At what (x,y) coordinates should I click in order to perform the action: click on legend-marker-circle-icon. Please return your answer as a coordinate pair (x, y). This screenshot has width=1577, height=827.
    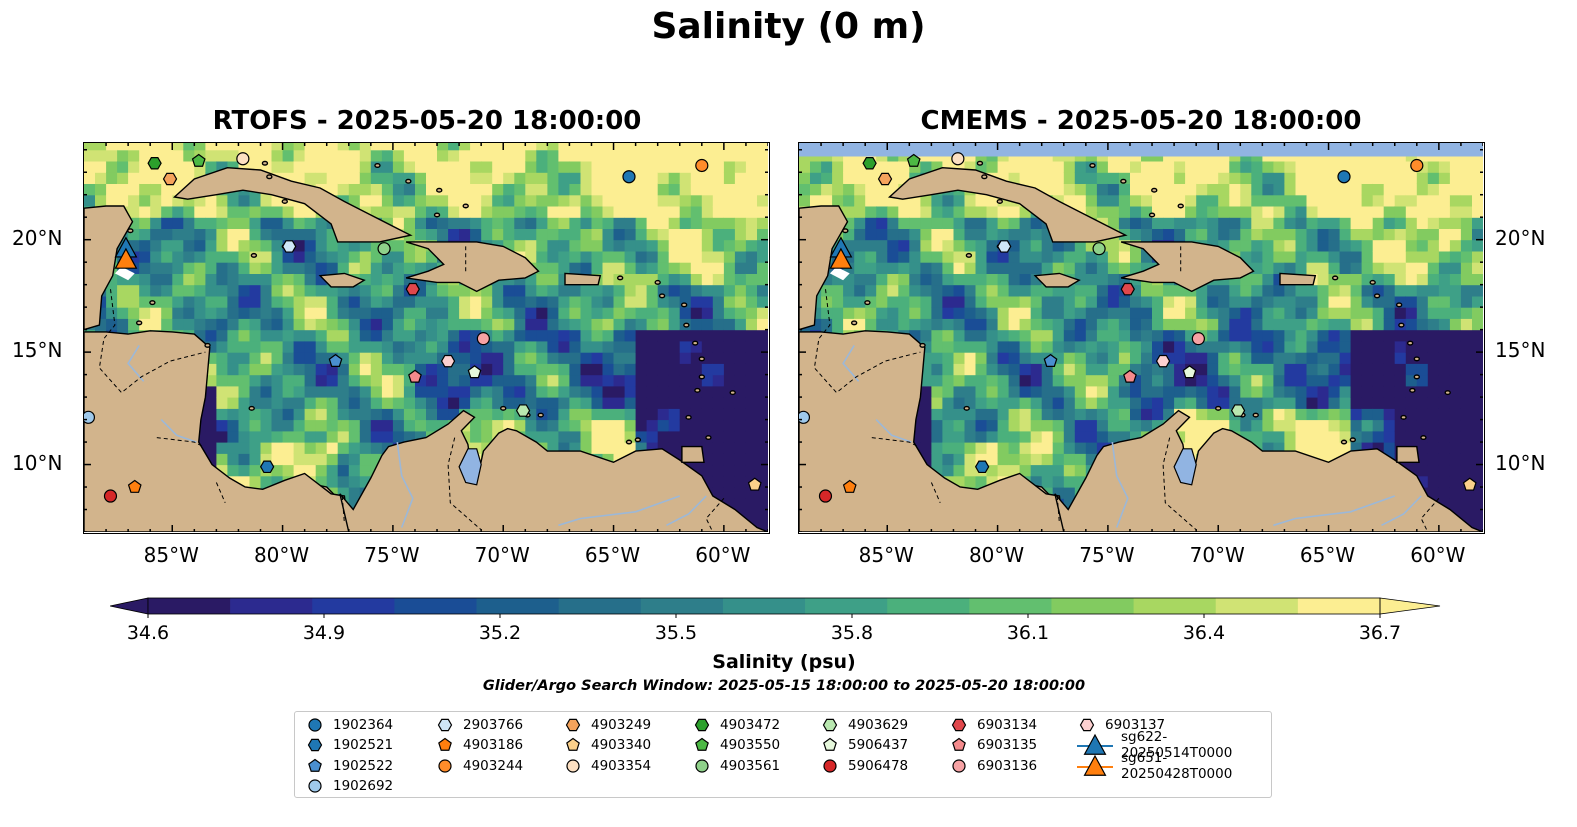
    Looking at the image, I should click on (959, 765).